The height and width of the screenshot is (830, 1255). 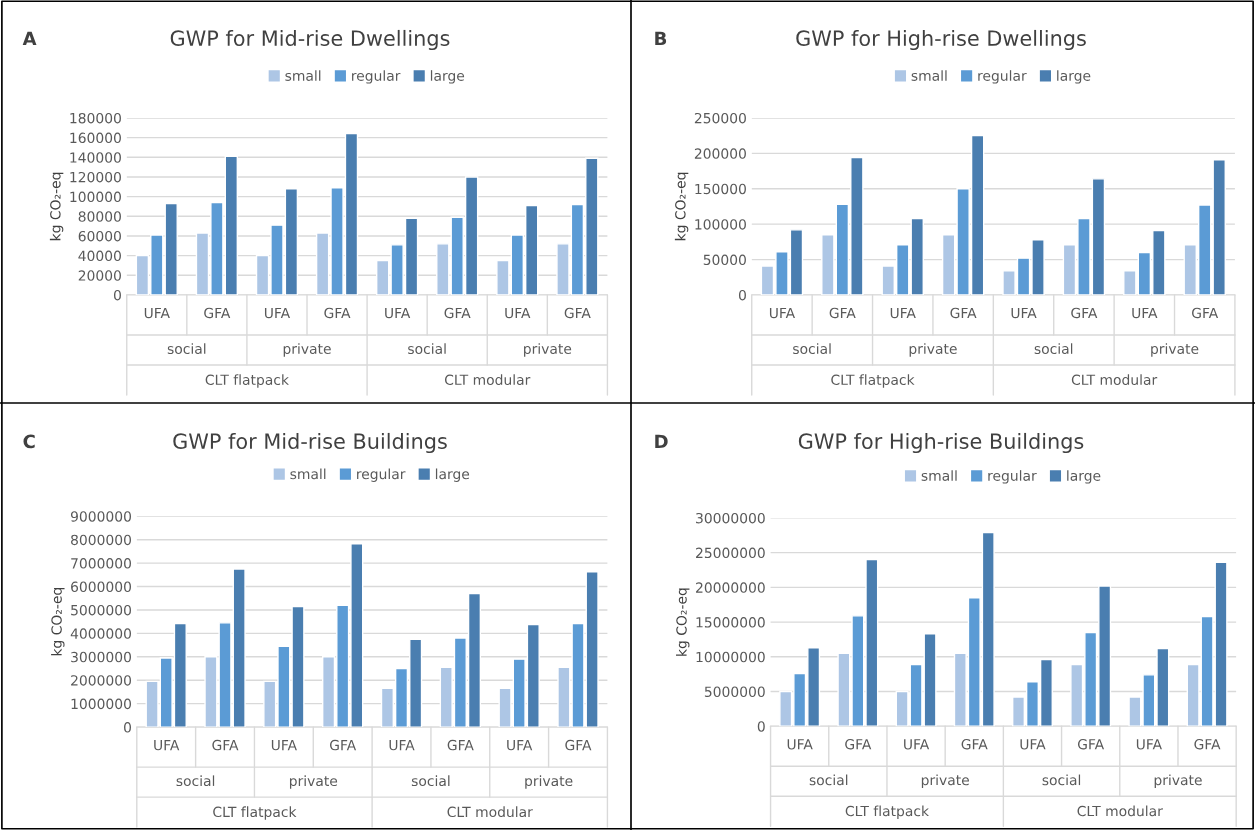 What do you see at coordinates (29, 441) in the screenshot?
I see `text: C` at bounding box center [29, 441].